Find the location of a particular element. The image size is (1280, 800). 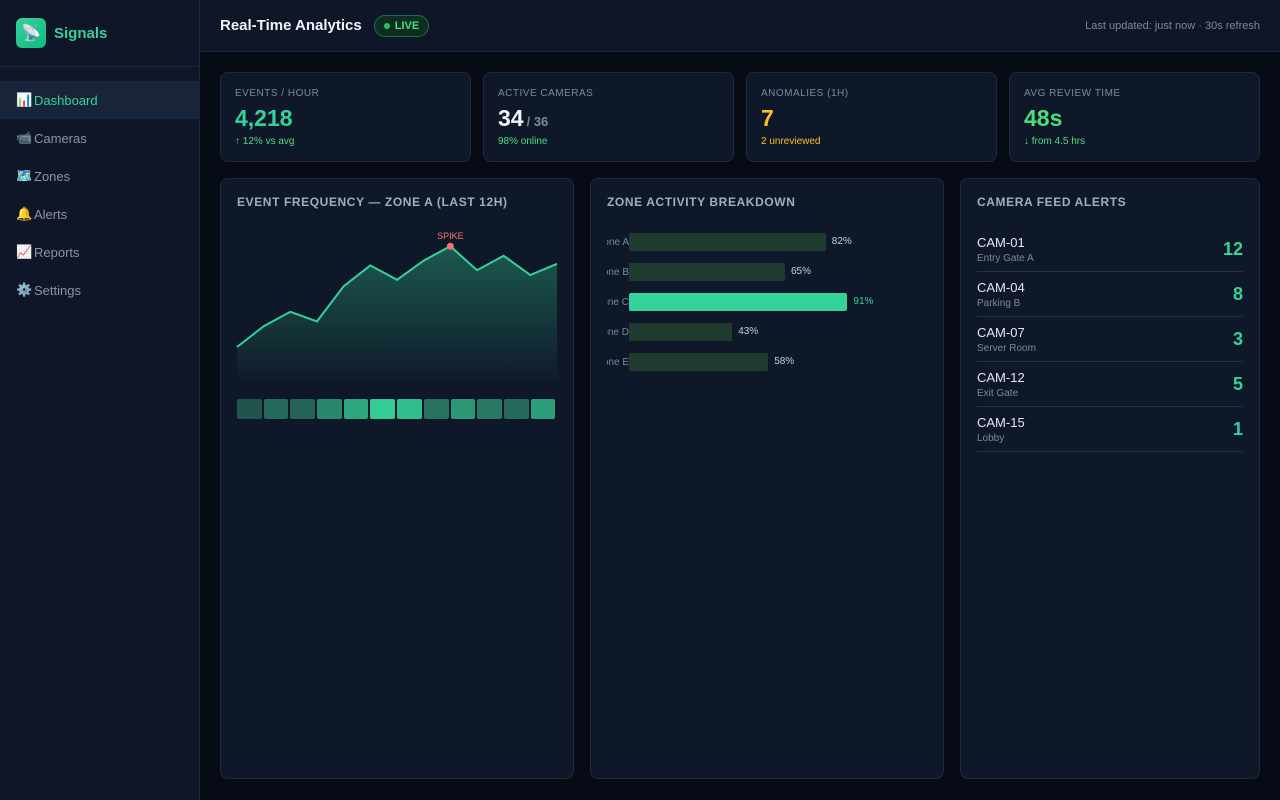

zone-bar-row: Zone C 91% is located at coordinates (740, 302).